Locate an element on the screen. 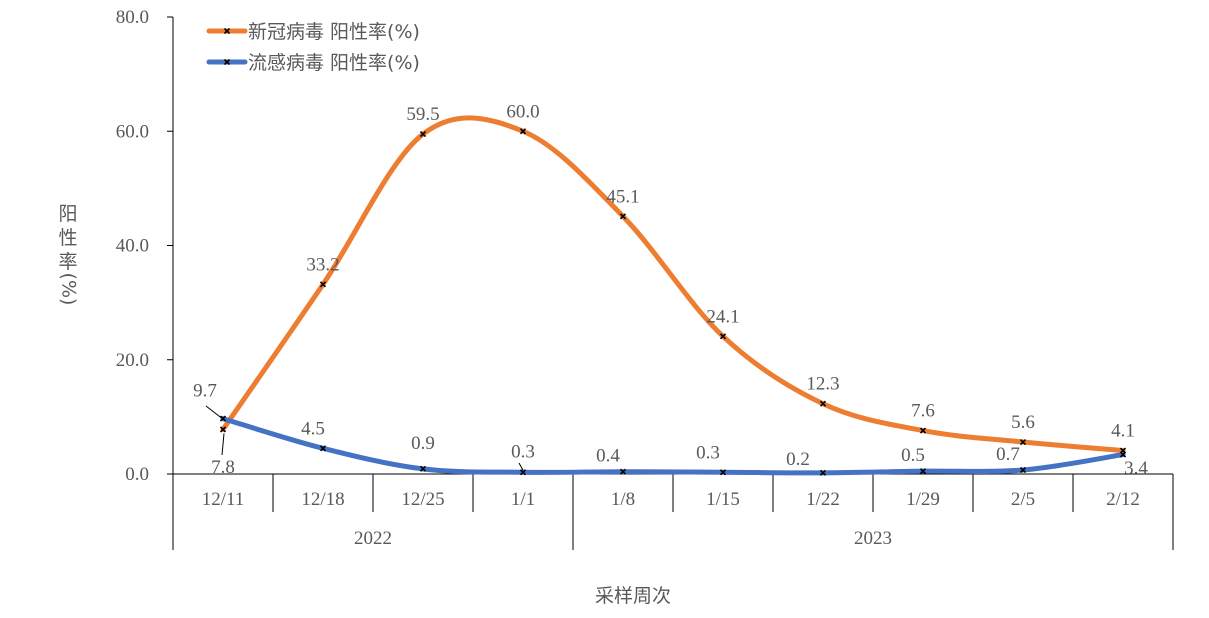  data-label: 60.0 is located at coordinates (522, 111).